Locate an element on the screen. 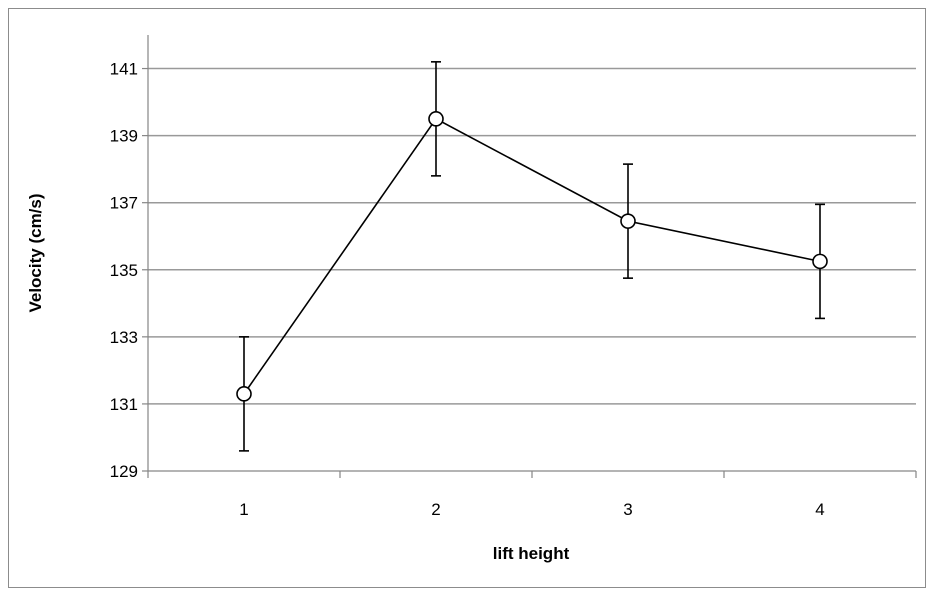  x-axis-title: lift height is located at coordinates (531, 553).